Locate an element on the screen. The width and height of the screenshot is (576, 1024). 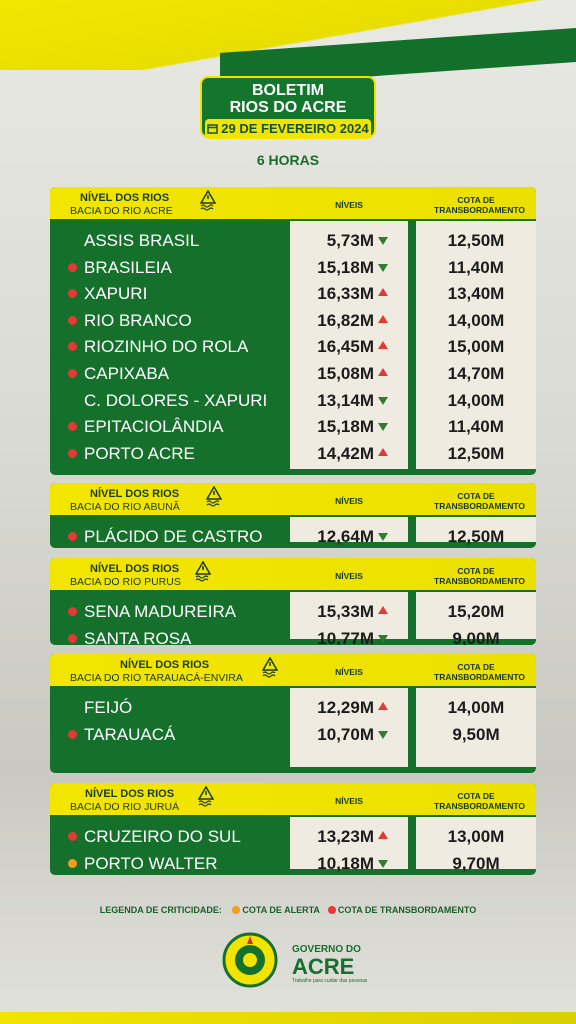
station-row: CRUZEIRO DO SUL 13,23M 13,00M is located at coordinates (293, 836).